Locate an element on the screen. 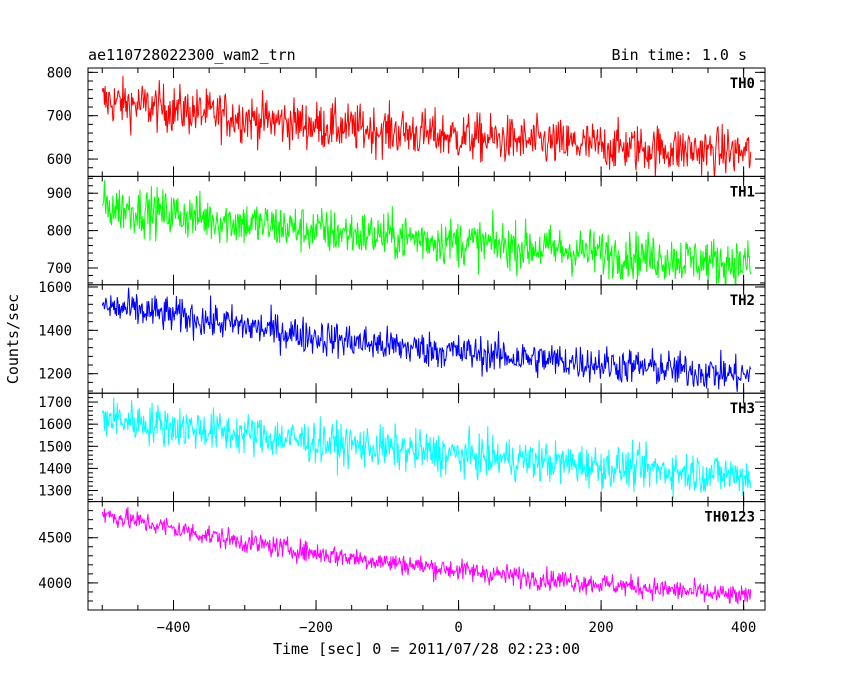 This screenshot has height=680, width=850. panel-label-th1: TH1 is located at coordinates (742, 192).